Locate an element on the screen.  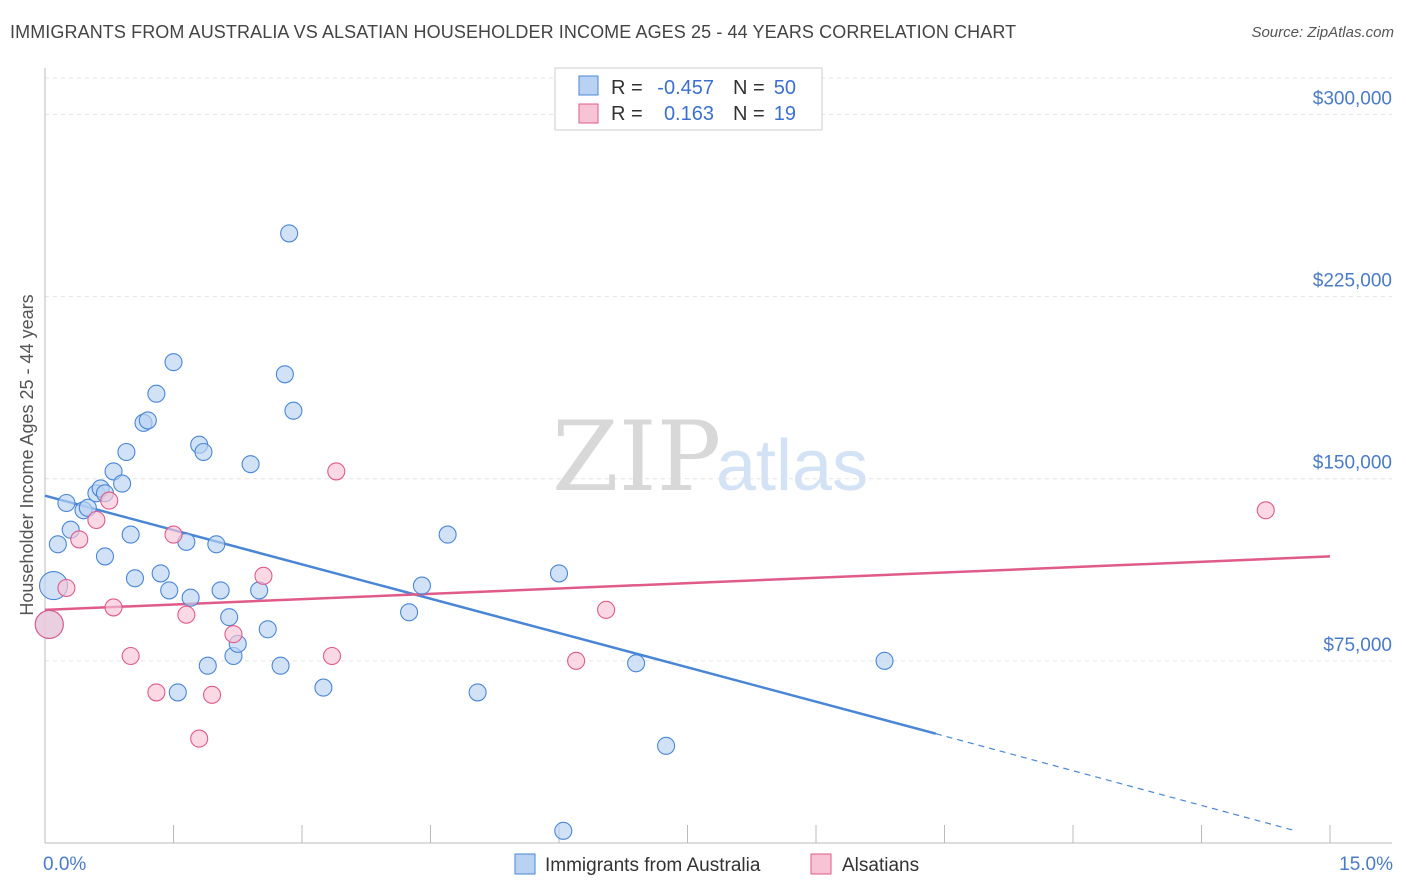
bottom-legend-label-pink: Alsatians is located at coordinates (880, 865).